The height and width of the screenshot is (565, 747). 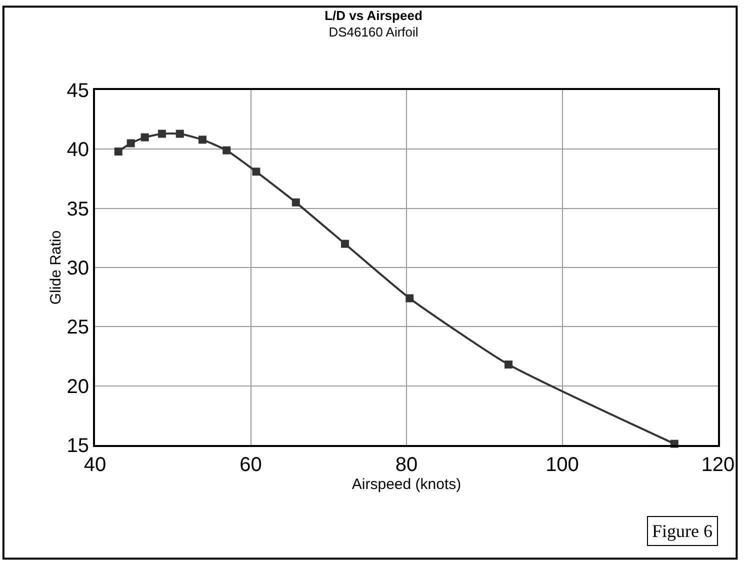 What do you see at coordinates (251, 465) in the screenshot?
I see `x-tick-label: 60` at bounding box center [251, 465].